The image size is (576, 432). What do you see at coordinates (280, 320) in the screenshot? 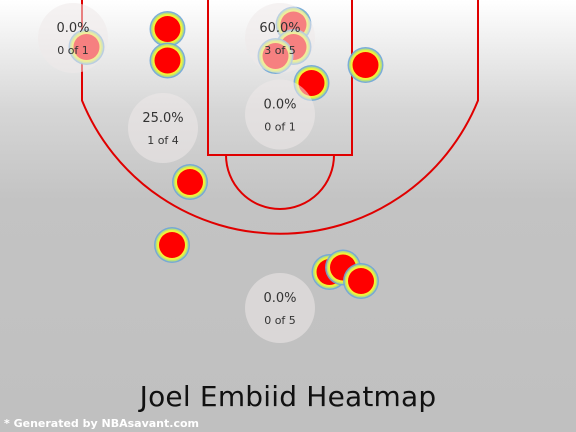
I see `zone-made-of-attempts: 0 of 5` at bounding box center [280, 320].